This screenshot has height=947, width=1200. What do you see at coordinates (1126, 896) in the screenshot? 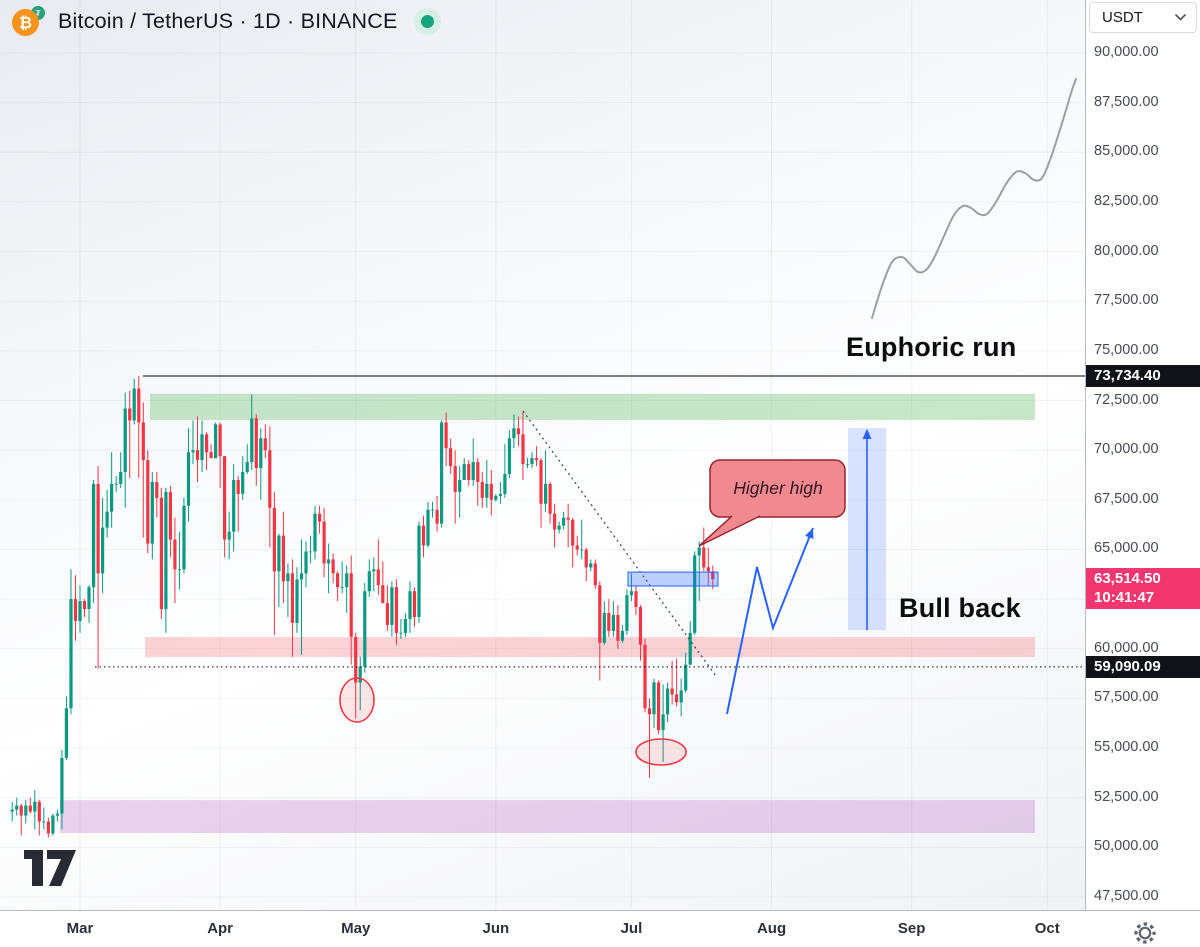
I see `price-tick-label: 47,500.00` at bounding box center [1126, 896].